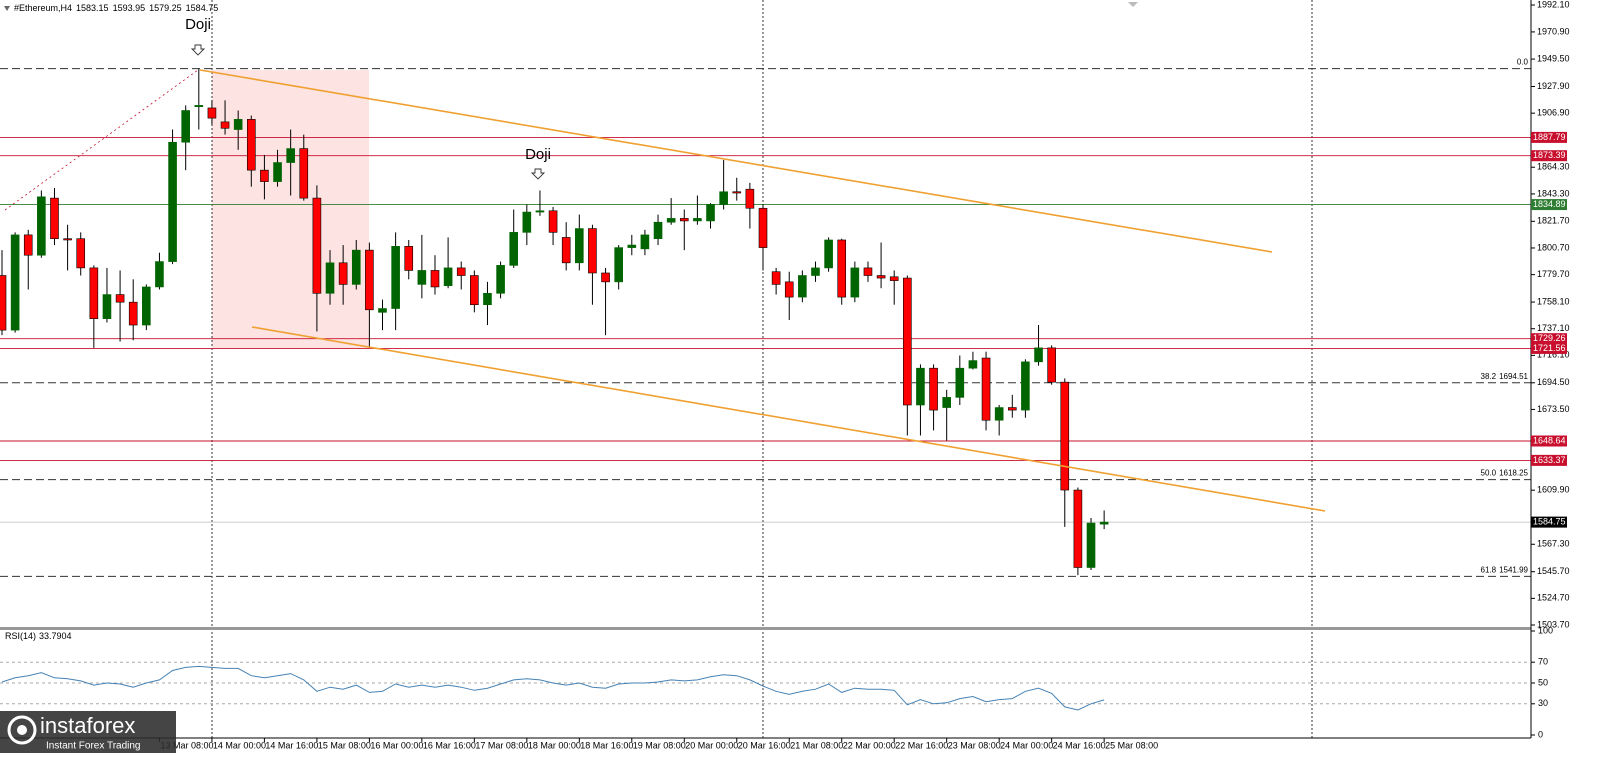  I want to click on x-tick-label: 14 Mar 00:00, so click(239, 745).